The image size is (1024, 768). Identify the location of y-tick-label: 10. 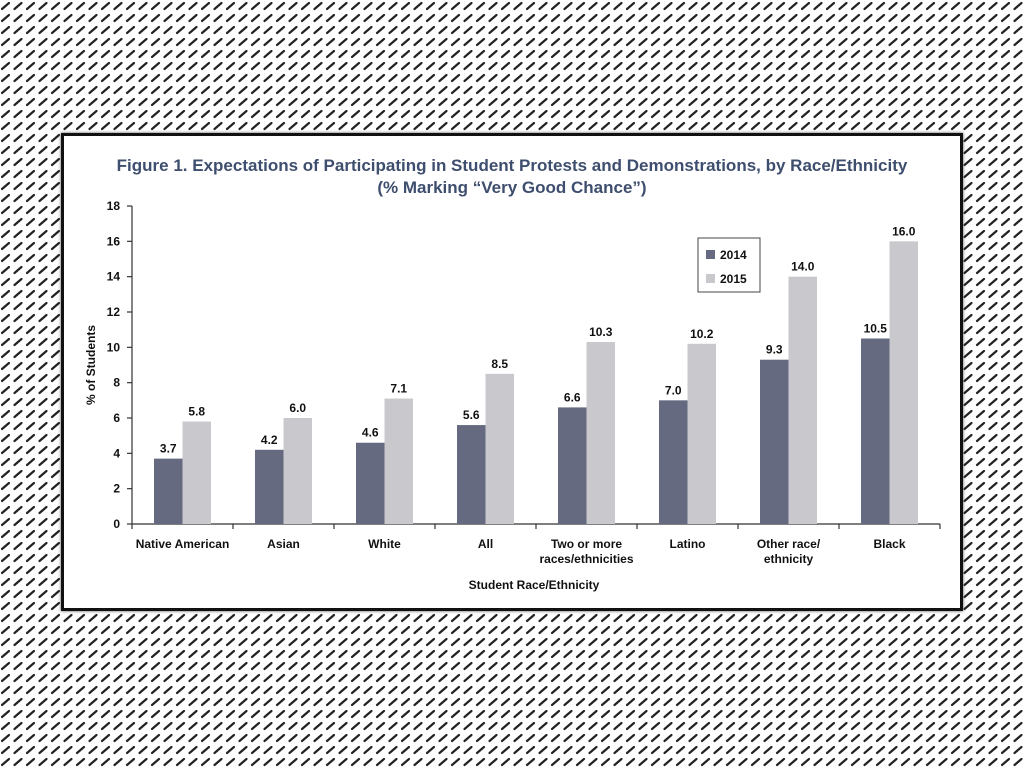
(114, 347).